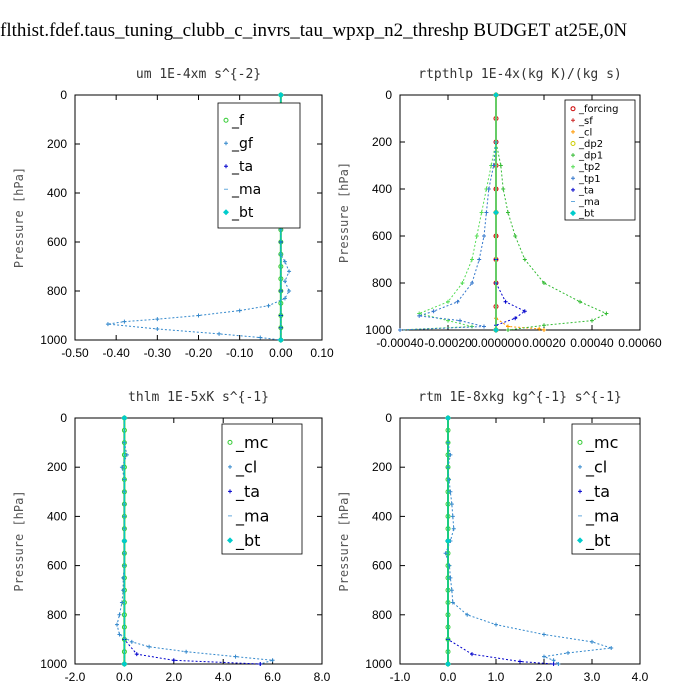  What do you see at coordinates (75, 677) in the screenshot?
I see `x-tick-label: -2.0` at bounding box center [75, 677].